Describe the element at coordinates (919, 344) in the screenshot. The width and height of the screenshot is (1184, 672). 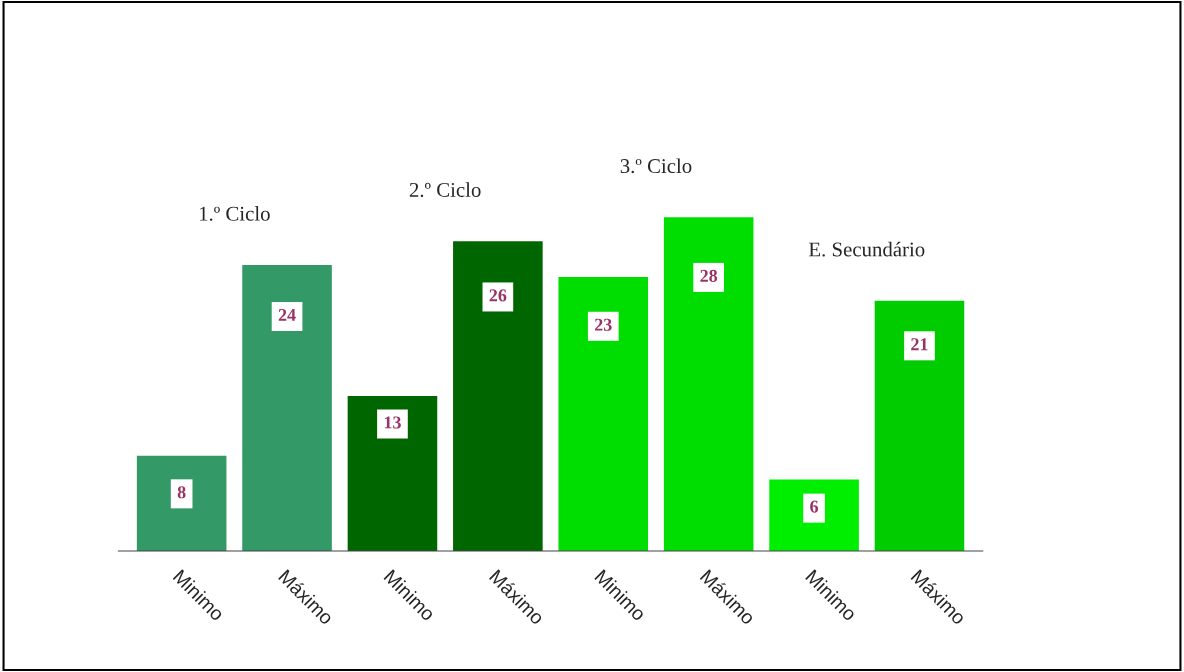
I see `data-label: 21` at that location.